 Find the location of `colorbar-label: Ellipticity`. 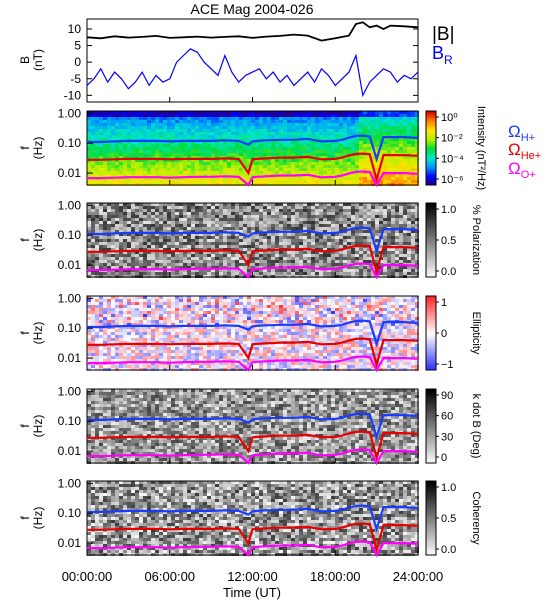

colorbar-label: Ellipticity is located at coordinates (476, 333).